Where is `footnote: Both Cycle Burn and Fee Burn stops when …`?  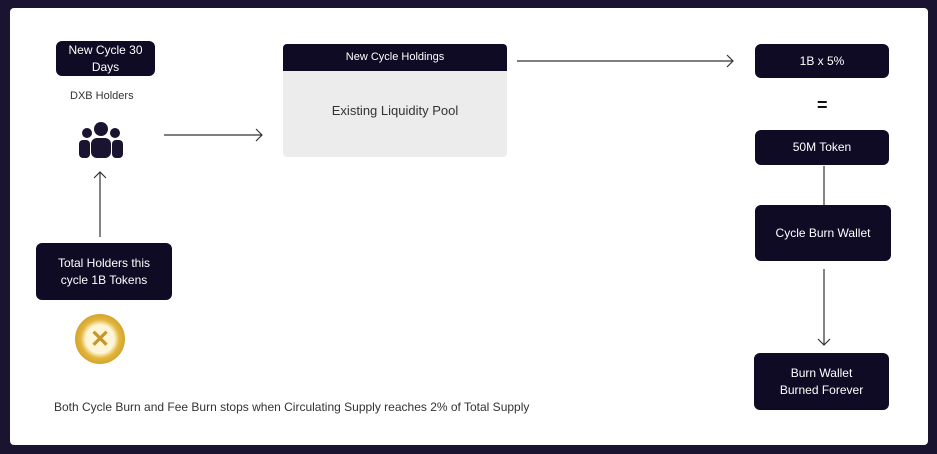 footnote: Both Cycle Burn and Fee Burn stops when … is located at coordinates (292, 407).